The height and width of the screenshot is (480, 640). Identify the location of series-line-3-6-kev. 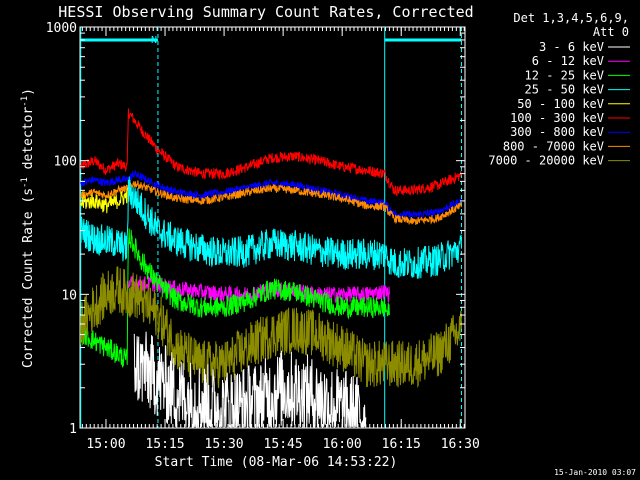
(250, 380).